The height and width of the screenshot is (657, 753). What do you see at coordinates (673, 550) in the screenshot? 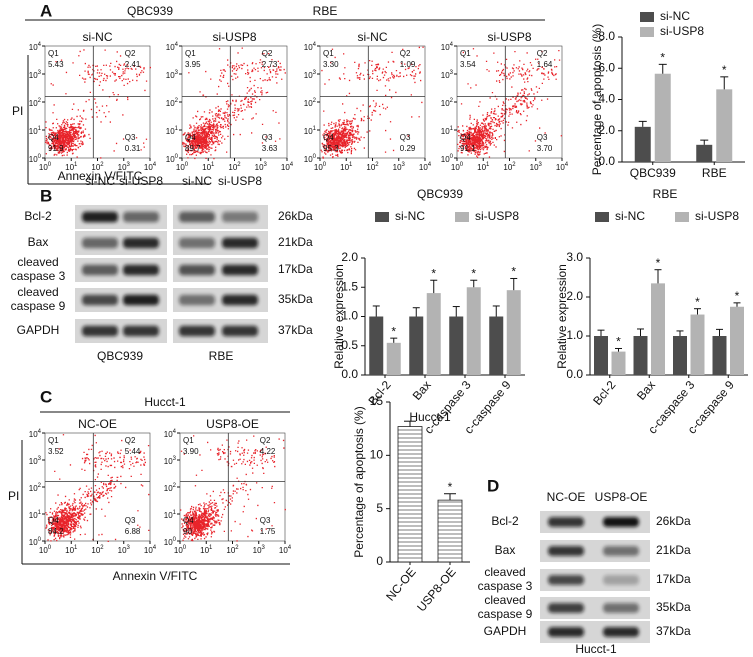
I see `band-size: 21kDa` at bounding box center [673, 550].